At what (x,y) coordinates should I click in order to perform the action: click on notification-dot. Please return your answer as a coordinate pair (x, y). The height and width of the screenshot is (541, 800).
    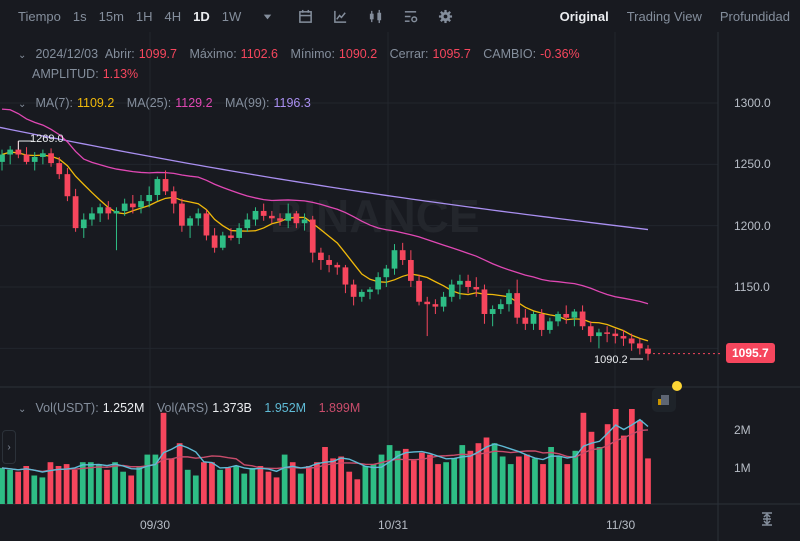
    Looking at the image, I should click on (677, 386).